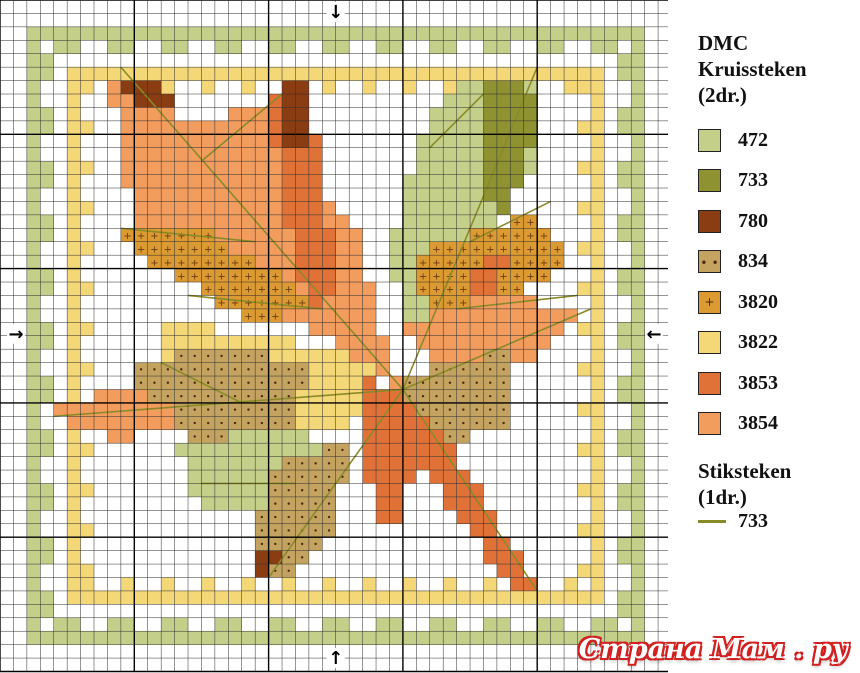 The height and width of the screenshot is (673, 860). What do you see at coordinates (709, 181) in the screenshot?
I see `swatch-icon` at bounding box center [709, 181].